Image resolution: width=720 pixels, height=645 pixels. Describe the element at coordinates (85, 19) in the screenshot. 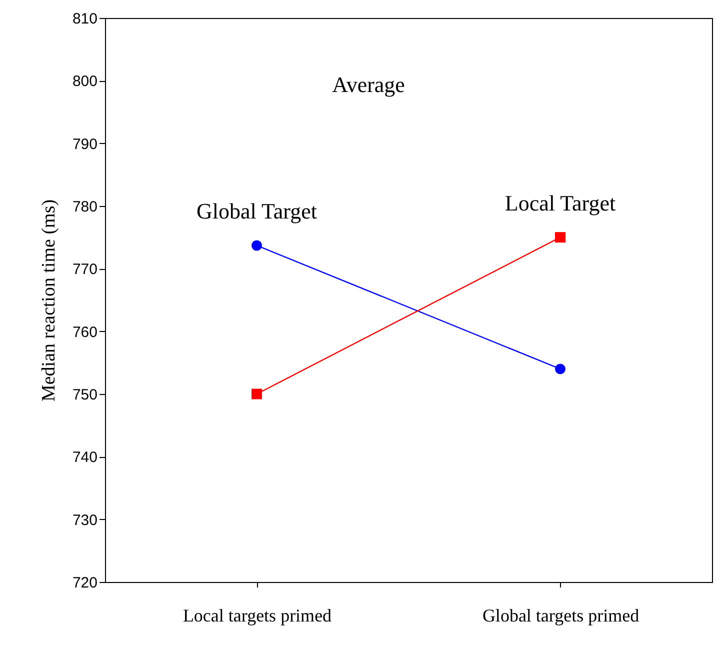

I see `y-tick-label: 810` at that location.